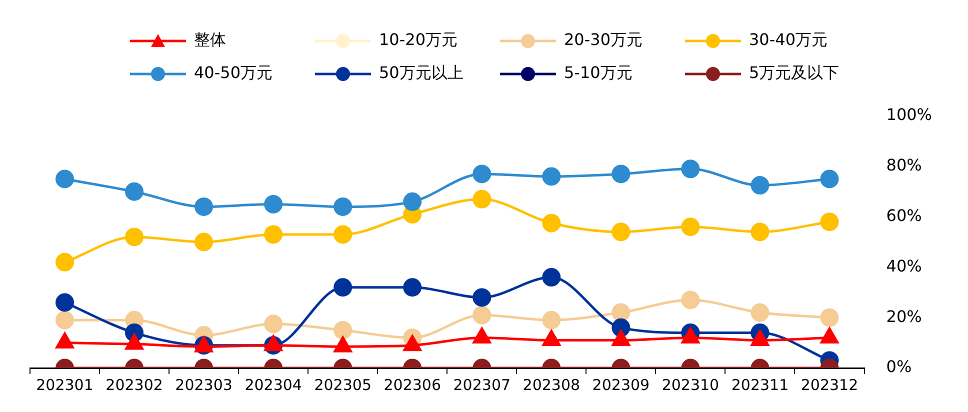 The width and height of the screenshot is (968, 412). I want to click on x-tick-label: 202309, so click(621, 385).